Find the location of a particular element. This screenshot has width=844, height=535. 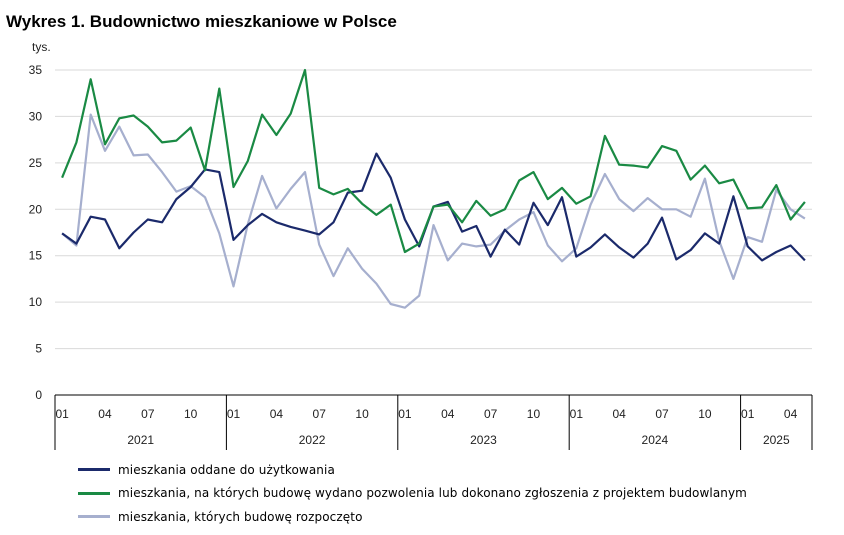

legend-label: mieszkania, których budowę rozpoczęto is located at coordinates (240, 516).